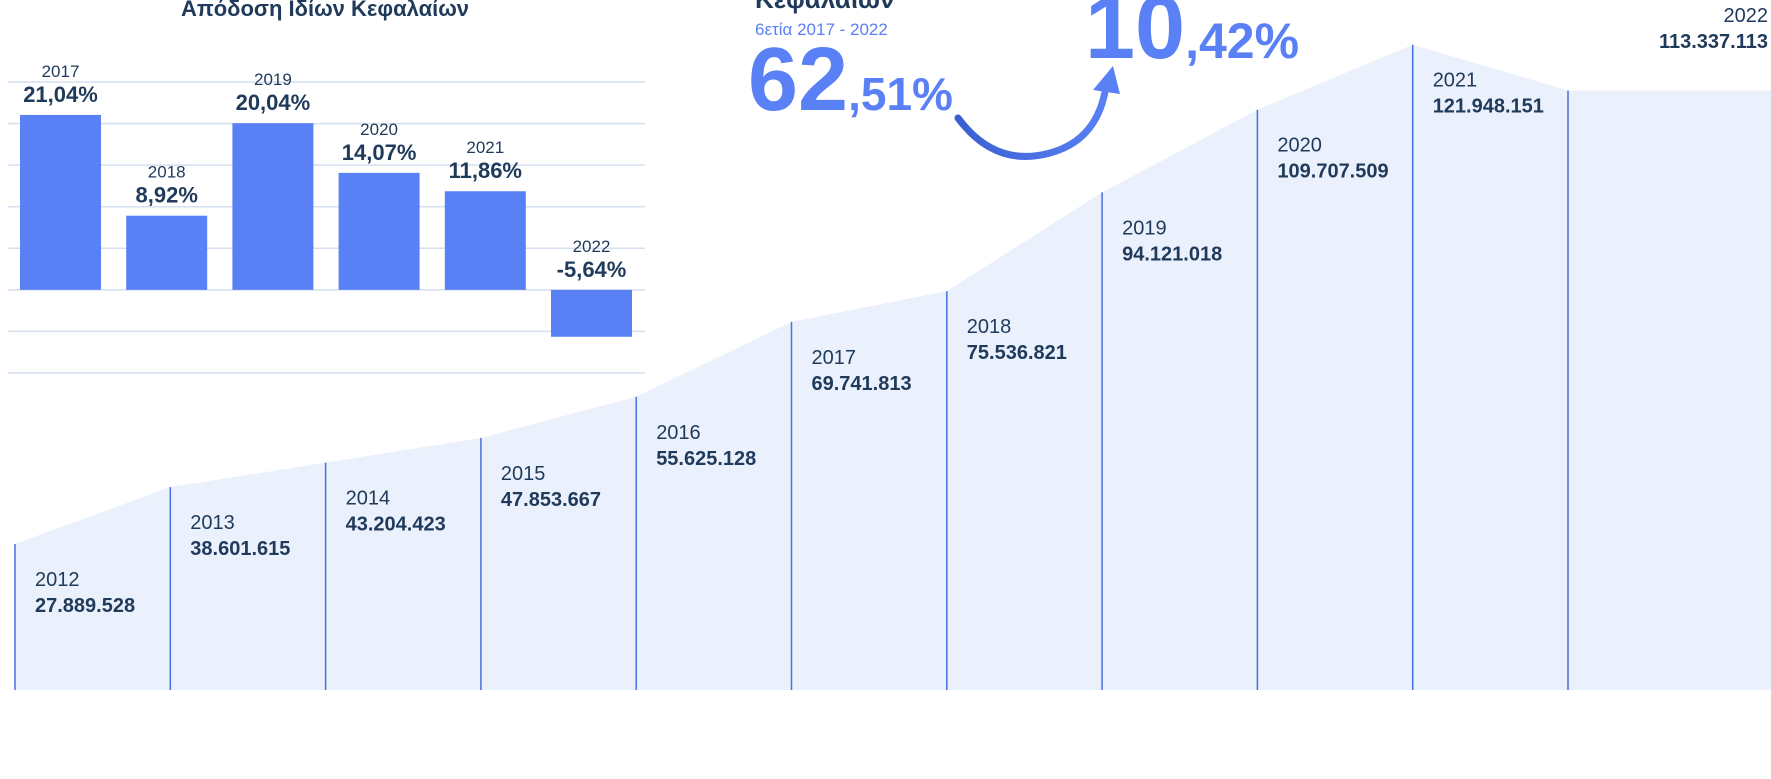  I want to click on area-value: 55.625.128, so click(706, 459).